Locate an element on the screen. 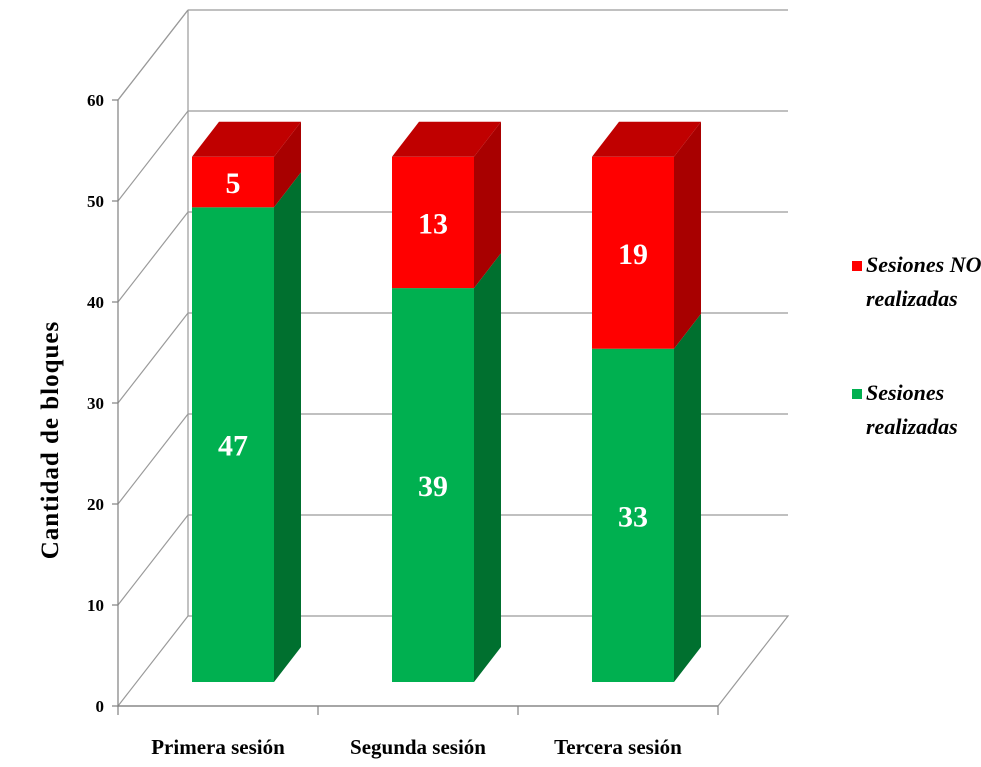 This screenshot has width=981, height=767. y-tick-label: 10 is located at coordinates (95, 605).